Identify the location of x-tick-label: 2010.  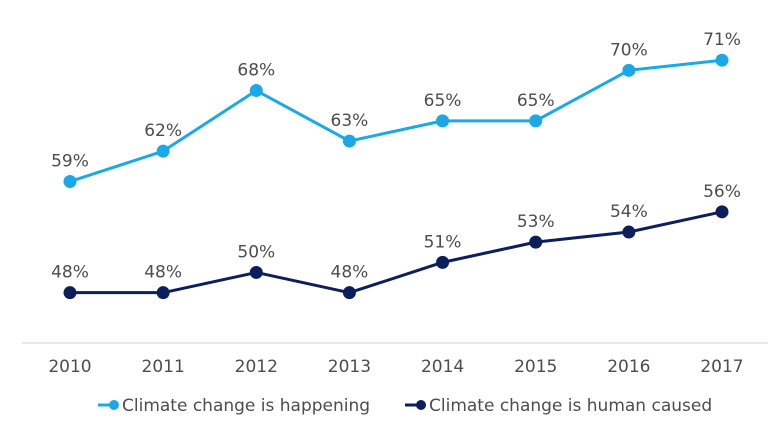
(69, 367).